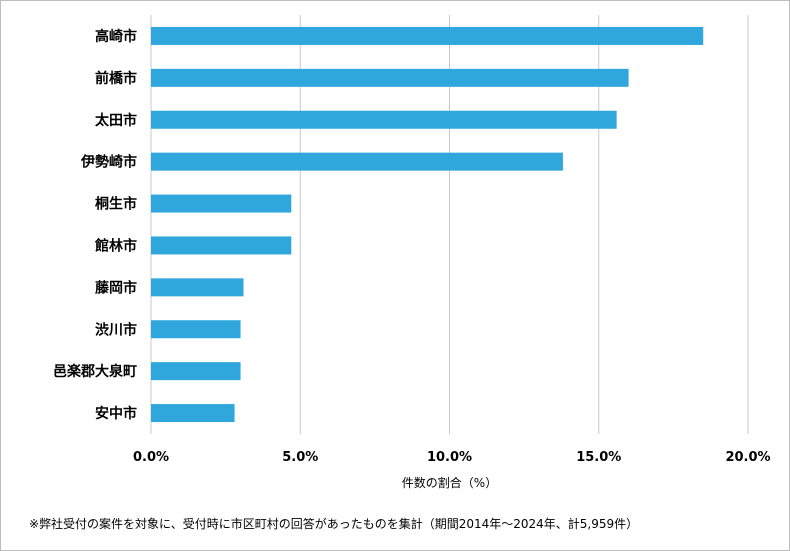 The image size is (790, 551). Describe the element at coordinates (598, 457) in the screenshot. I see `x-tick-label-3: 15.0%` at that location.